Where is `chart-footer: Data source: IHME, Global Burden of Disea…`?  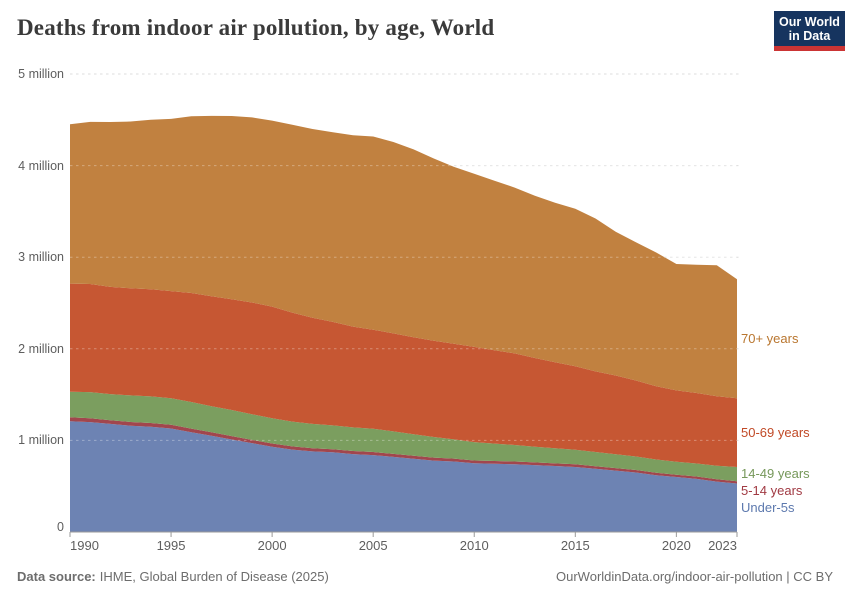 chart-footer: Data source: IHME, Global Burden of Disea… is located at coordinates (425, 576).